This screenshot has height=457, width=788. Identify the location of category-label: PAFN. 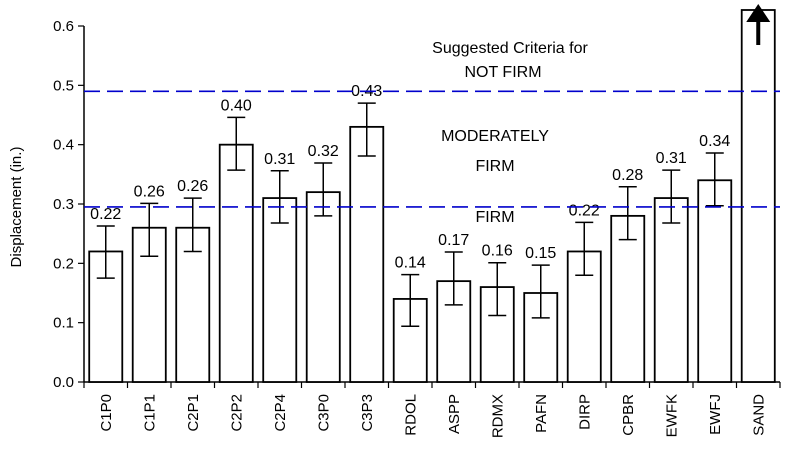
(541, 413).